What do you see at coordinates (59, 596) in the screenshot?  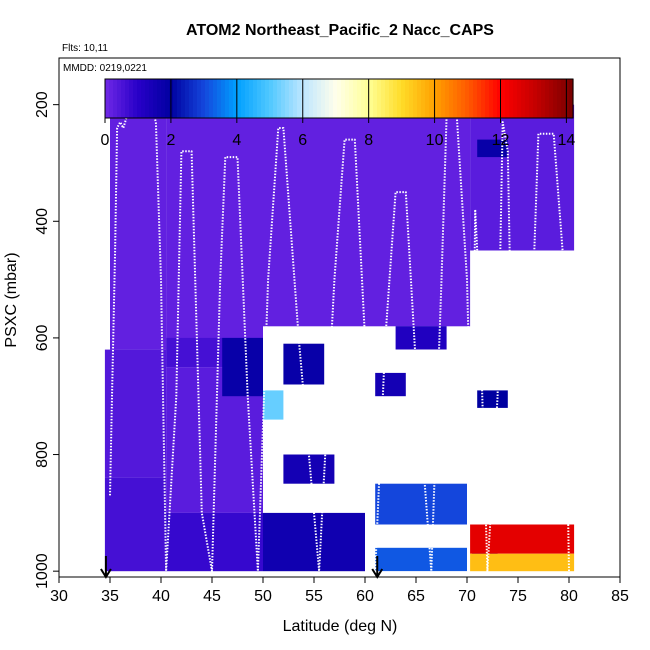 I see `x-tick-label: 30` at bounding box center [59, 596].